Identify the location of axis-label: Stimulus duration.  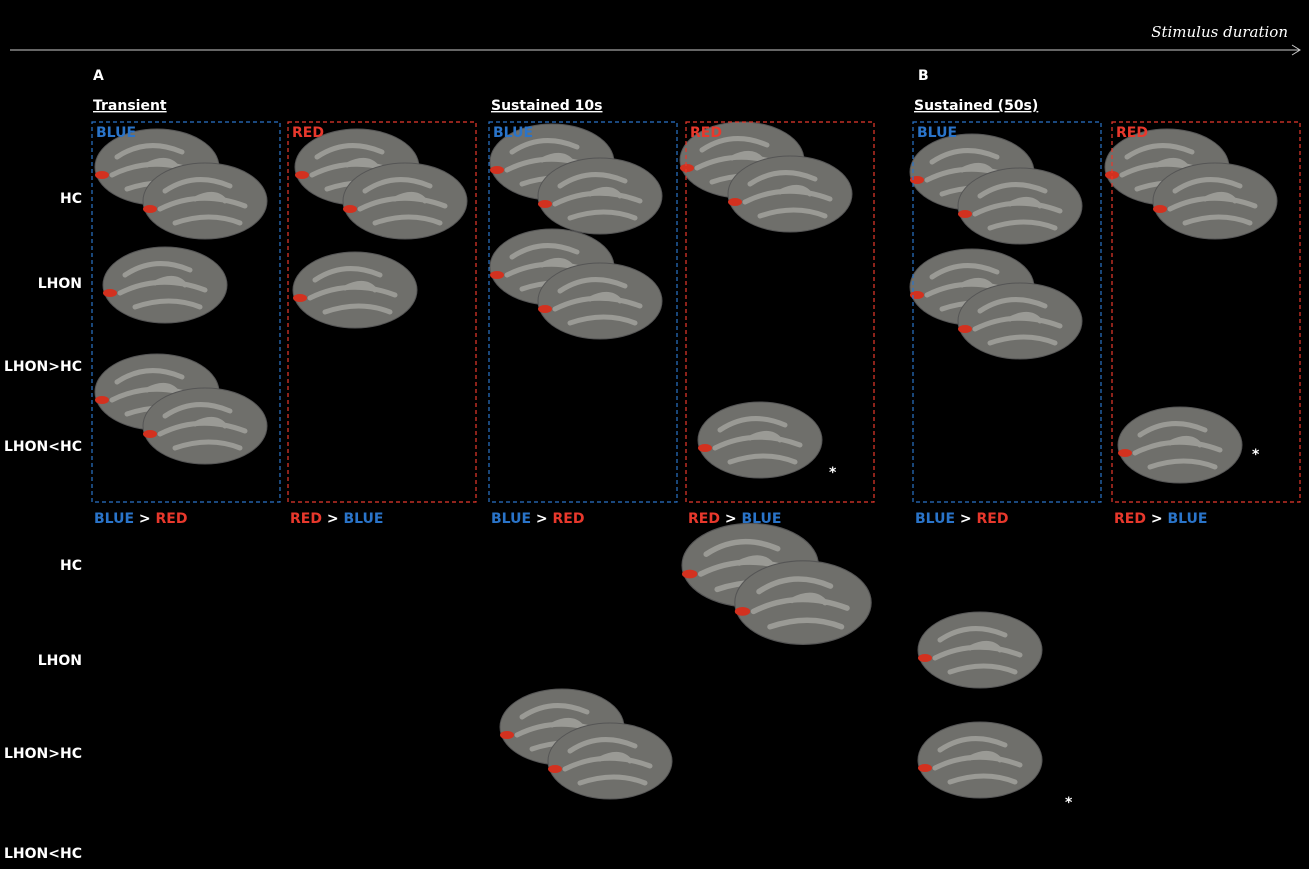
(1219, 32).